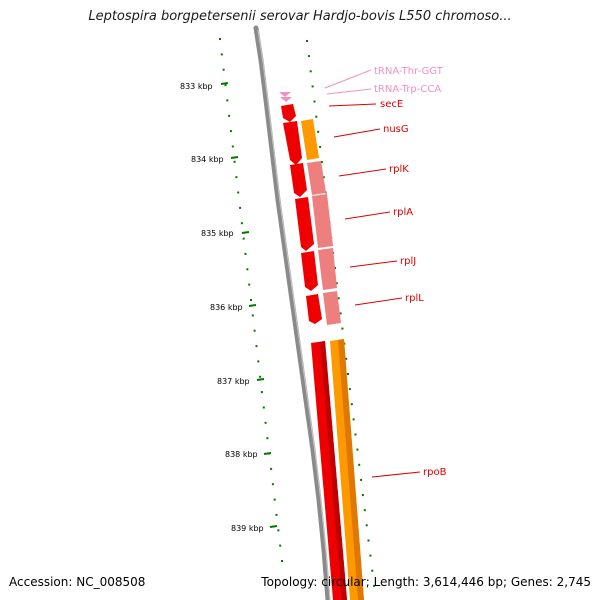 The image size is (600, 600). What do you see at coordinates (531, 582) in the screenshot?
I see `genes-label: Genes:` at bounding box center [531, 582].